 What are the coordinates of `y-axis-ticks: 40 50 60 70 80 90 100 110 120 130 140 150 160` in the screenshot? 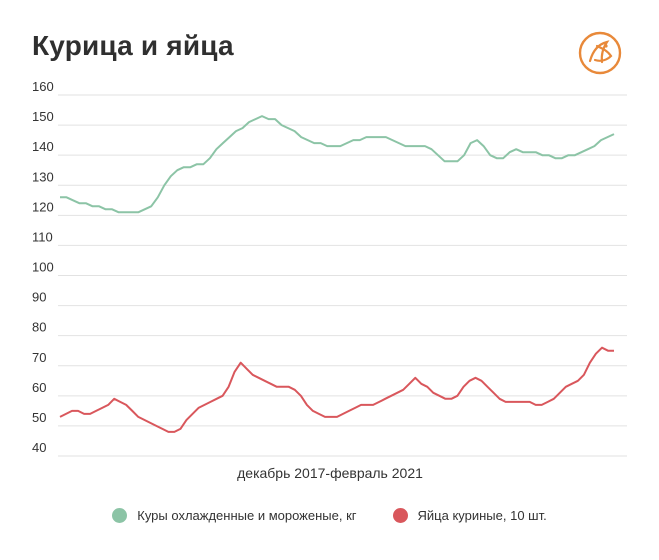 It's located at (43, 267).